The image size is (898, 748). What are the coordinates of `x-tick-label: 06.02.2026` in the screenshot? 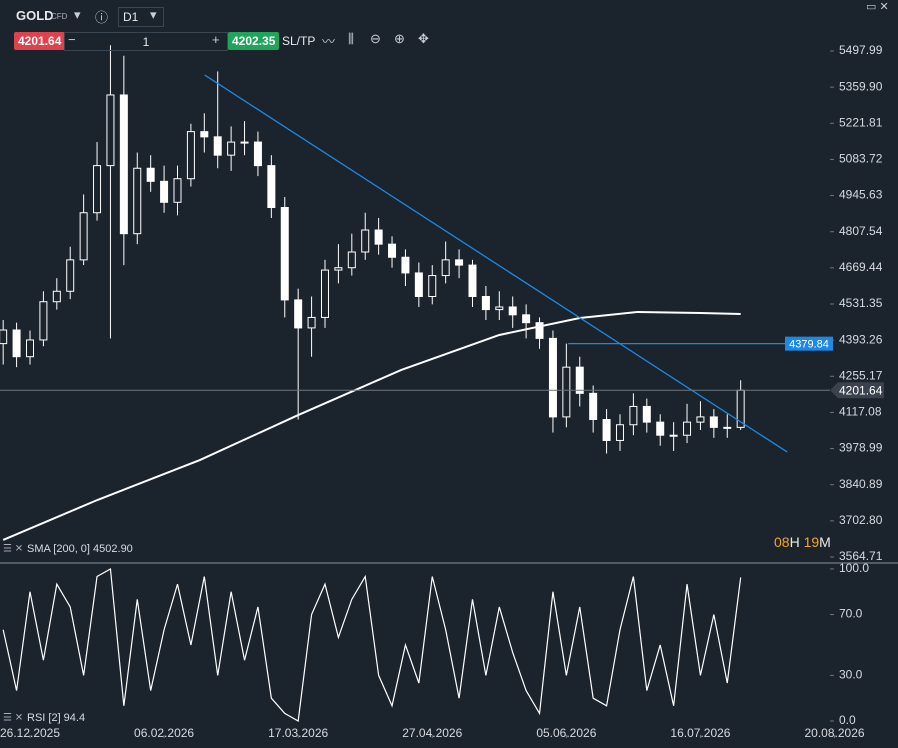 It's located at (164, 733).